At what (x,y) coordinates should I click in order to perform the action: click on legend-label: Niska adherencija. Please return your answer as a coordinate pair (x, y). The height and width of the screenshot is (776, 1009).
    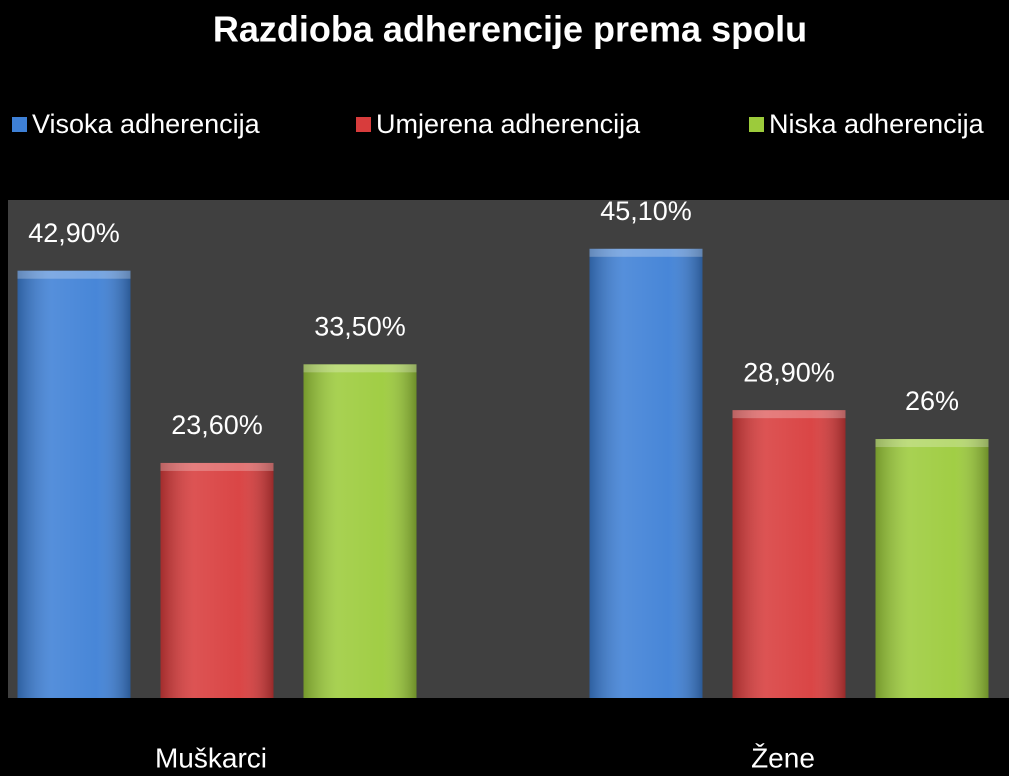
    Looking at the image, I should click on (877, 124).